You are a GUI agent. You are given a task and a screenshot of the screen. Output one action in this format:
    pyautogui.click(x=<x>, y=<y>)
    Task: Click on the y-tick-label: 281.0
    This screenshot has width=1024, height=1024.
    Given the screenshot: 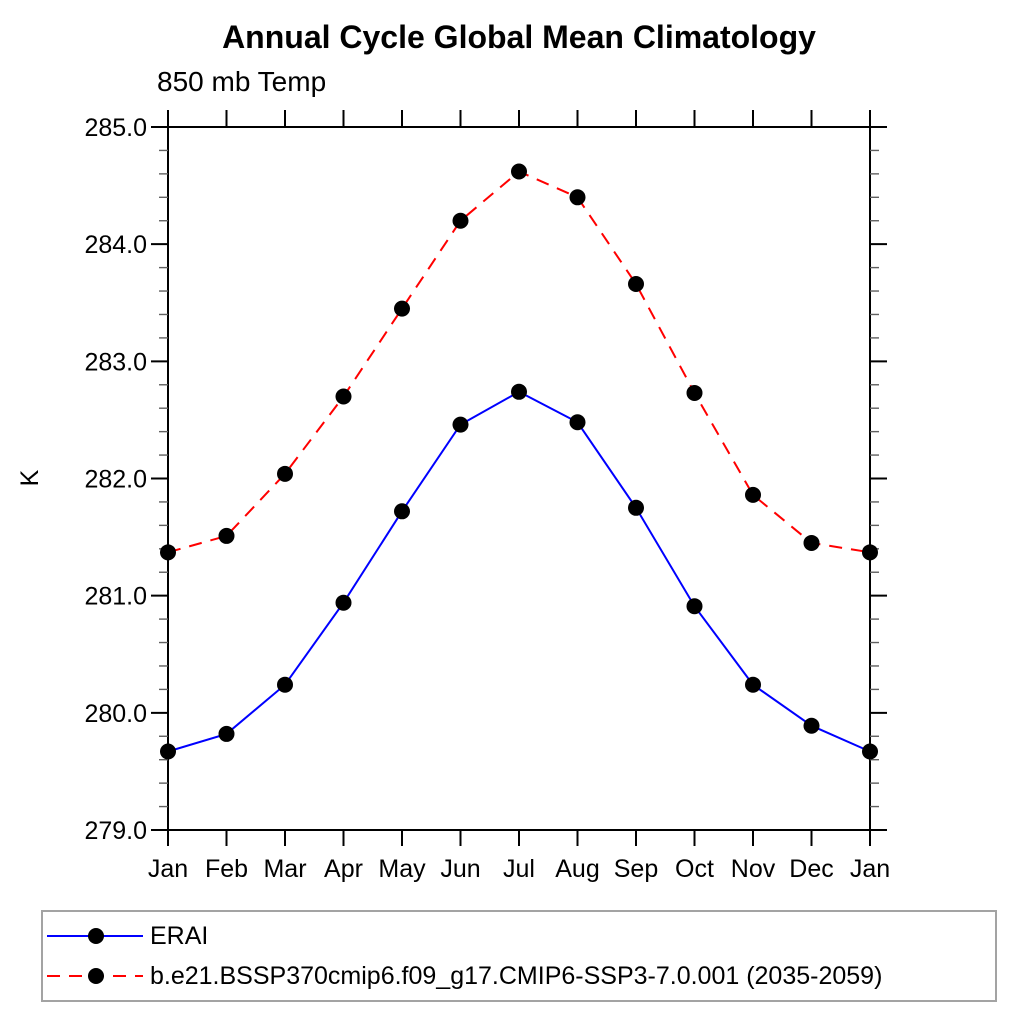 What is the action you would take?
    pyautogui.click(x=115, y=597)
    